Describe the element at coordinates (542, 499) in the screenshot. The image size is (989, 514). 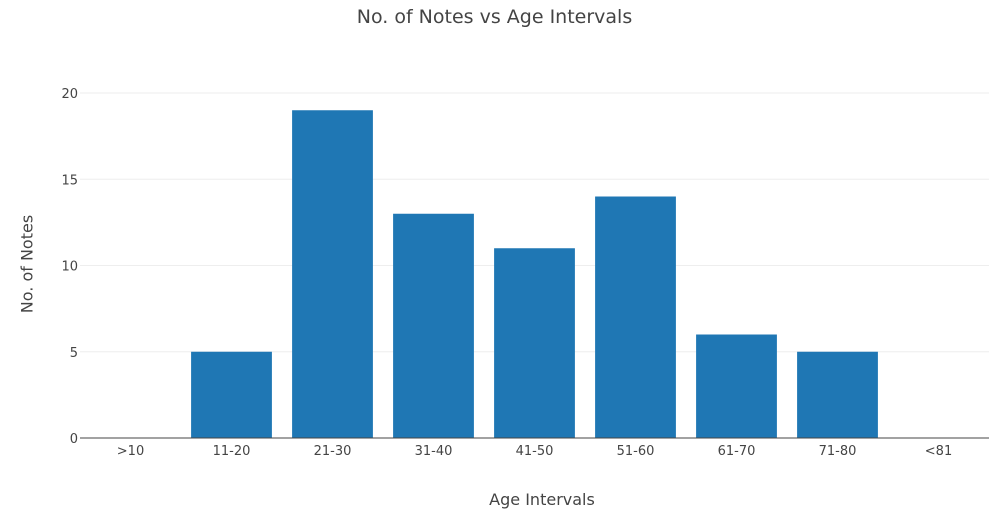
I see `x-axis-title: Age Intervals` at that location.